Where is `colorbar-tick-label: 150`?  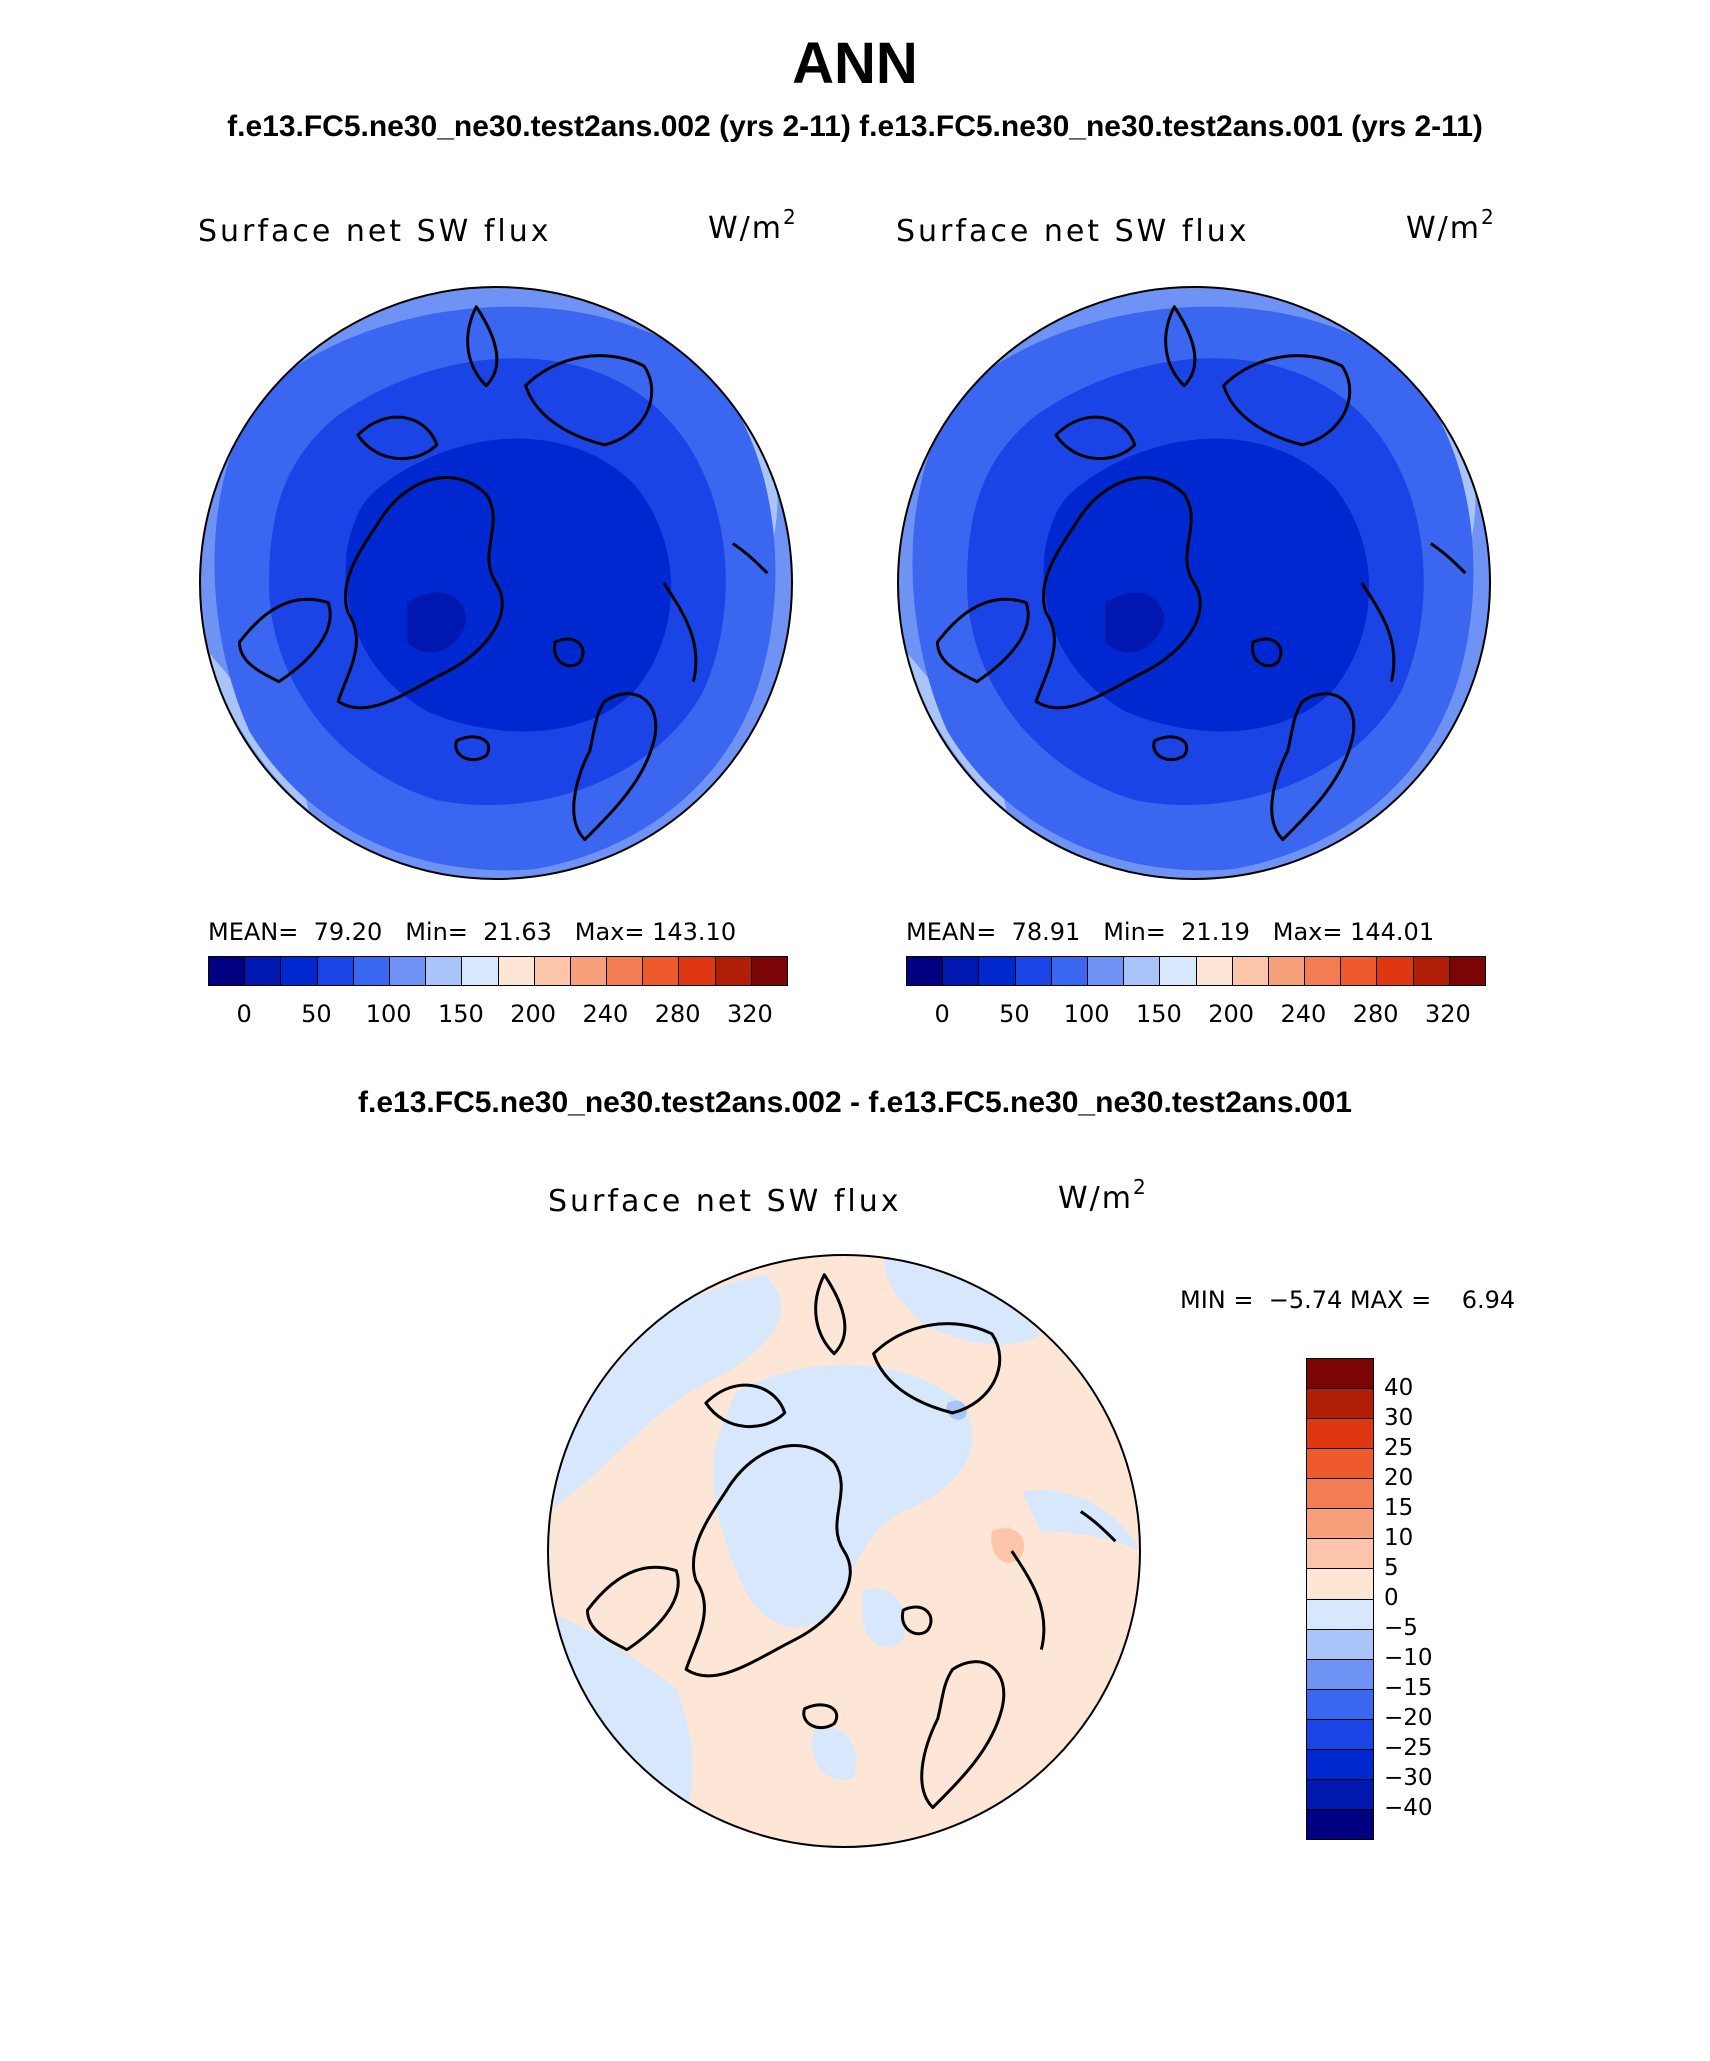 colorbar-tick-label: 150 is located at coordinates (1158, 1014).